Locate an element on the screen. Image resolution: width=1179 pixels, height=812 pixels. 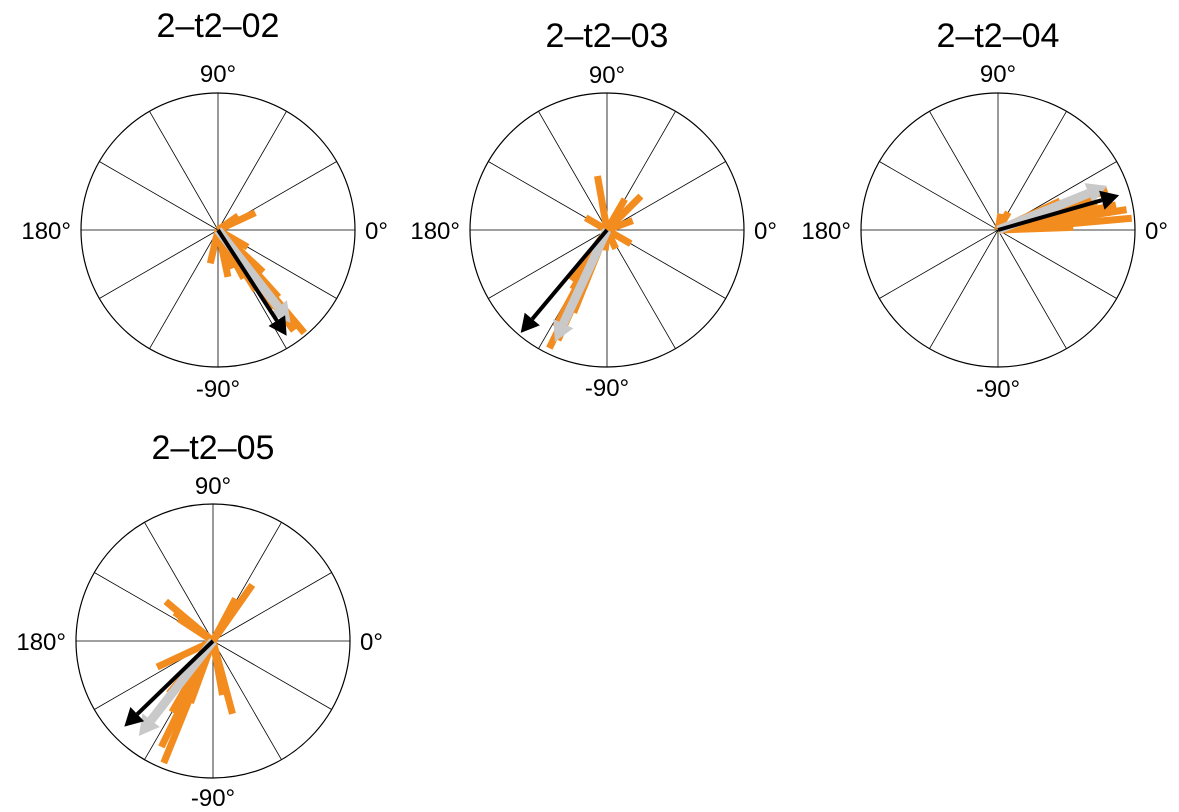
polar-panel-2-t2-04: 2–t2–04 90° 180° 0° -90° is located at coordinates (984, 210).